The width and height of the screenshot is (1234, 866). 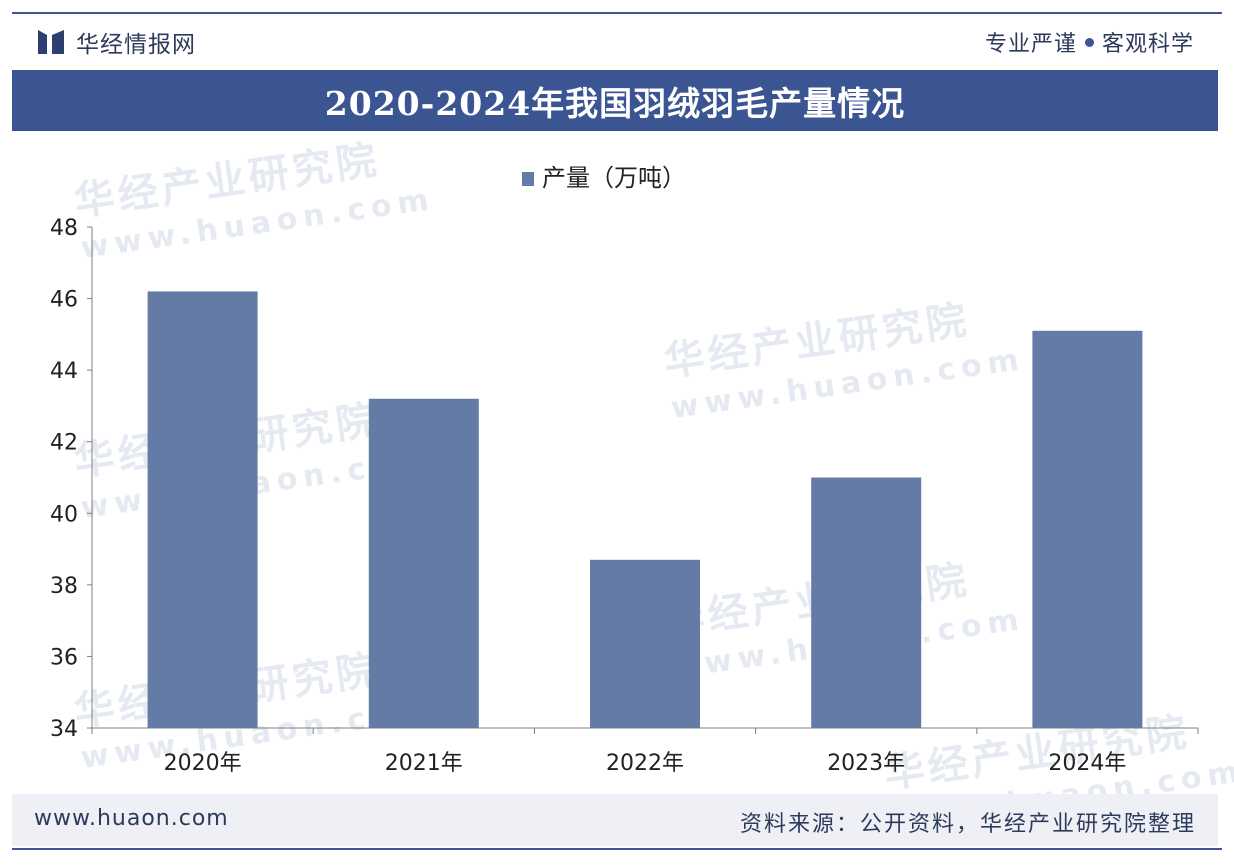 I want to click on slogan: 专业严谨 客观科学, so click(x=1089, y=42).